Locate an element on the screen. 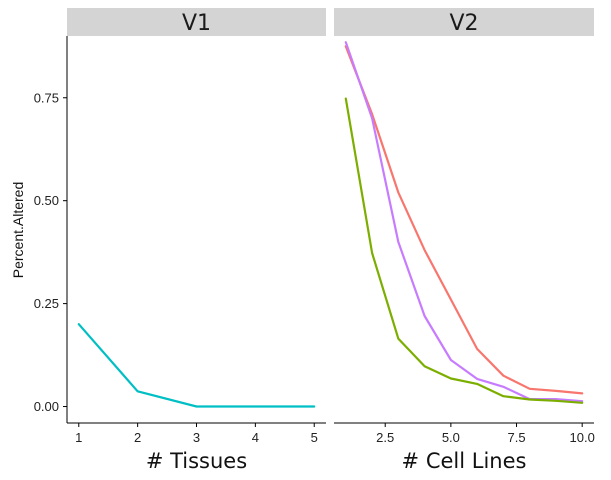 This screenshot has width=611, height=480. y-tick-label: 0.75 is located at coordinates (46, 97).